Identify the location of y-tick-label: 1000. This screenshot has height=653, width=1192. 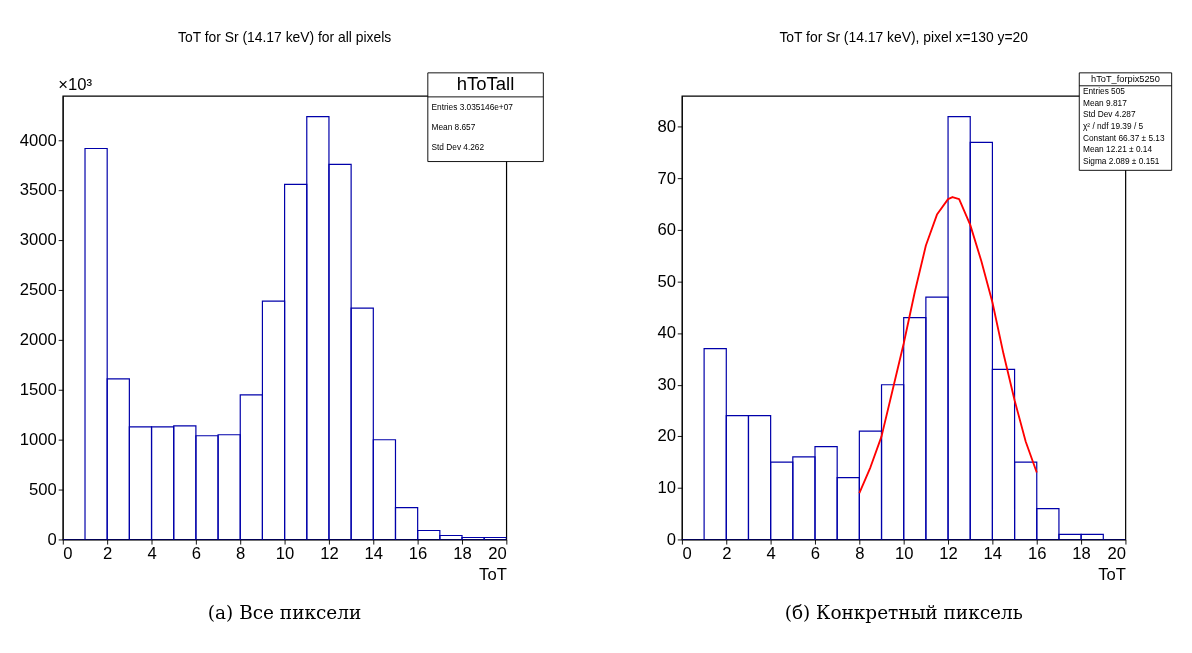
(38, 439).